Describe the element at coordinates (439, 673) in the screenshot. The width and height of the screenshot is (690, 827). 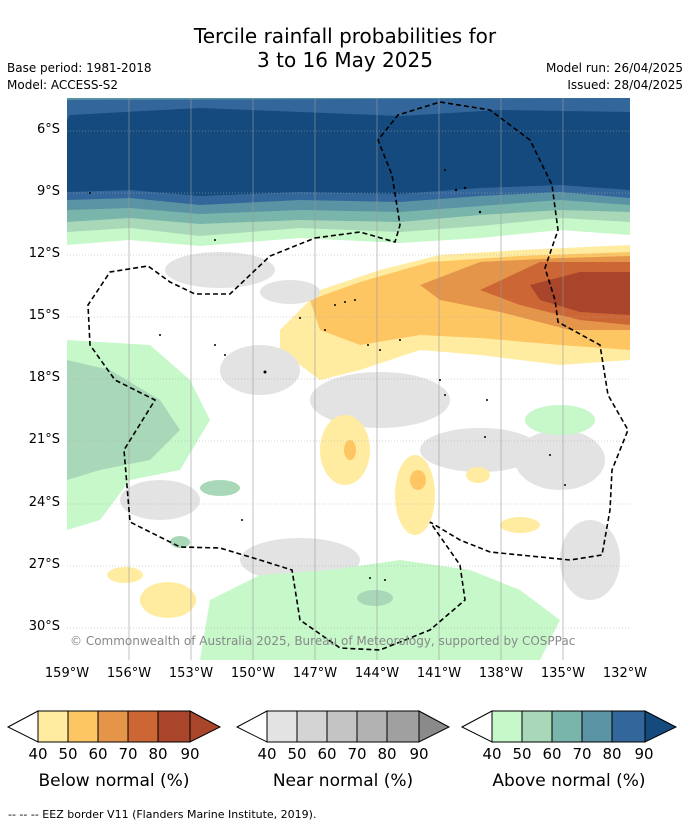
I see `longitude-label: 141°W` at that location.